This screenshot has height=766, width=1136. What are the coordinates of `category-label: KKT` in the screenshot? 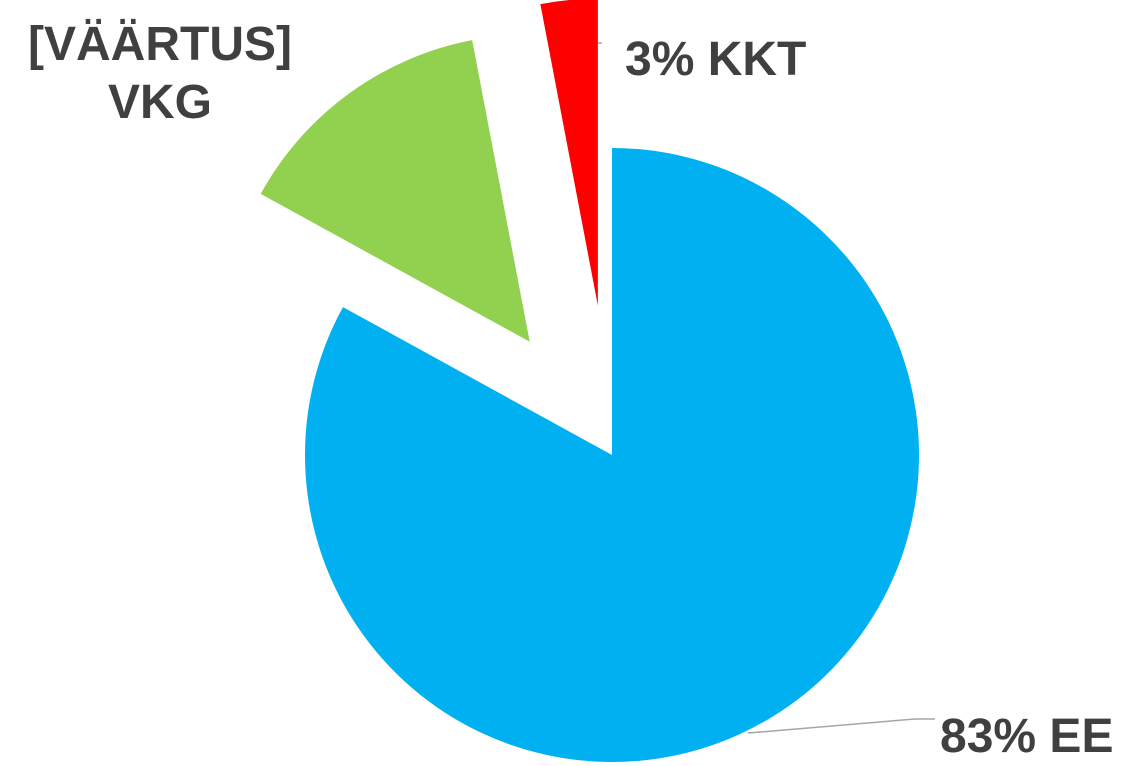 It's located at (757, 59).